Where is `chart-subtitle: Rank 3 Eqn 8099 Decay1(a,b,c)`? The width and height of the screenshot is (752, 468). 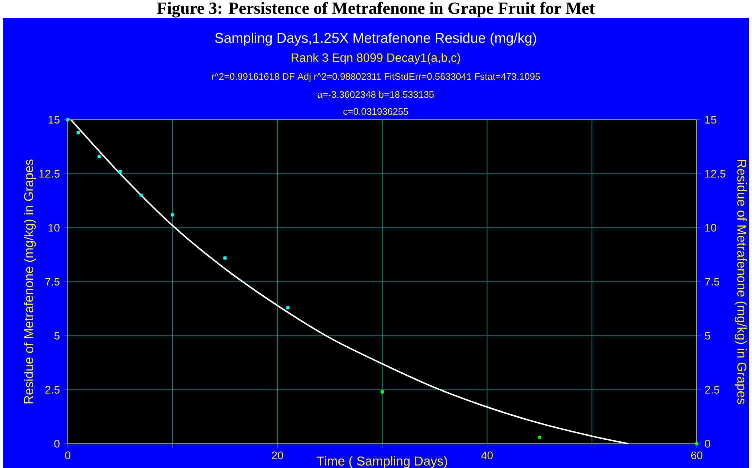
chart-subtitle: Rank 3 Eqn 8099 Decay1(a,b,c) is located at coordinates (376, 58).